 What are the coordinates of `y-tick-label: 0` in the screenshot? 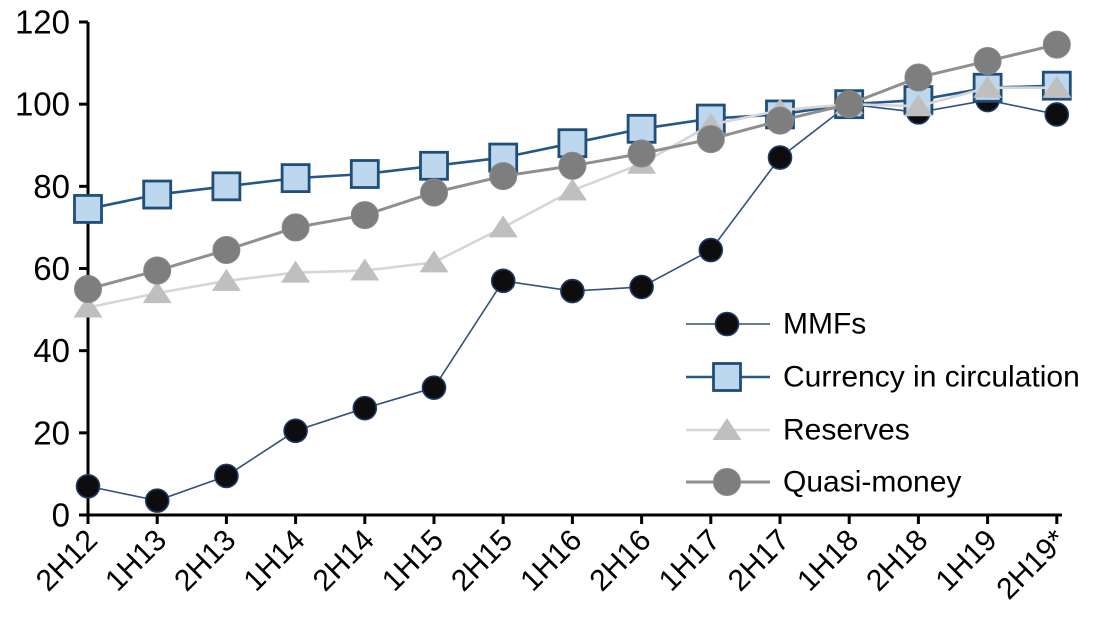 It's located at (61, 515).